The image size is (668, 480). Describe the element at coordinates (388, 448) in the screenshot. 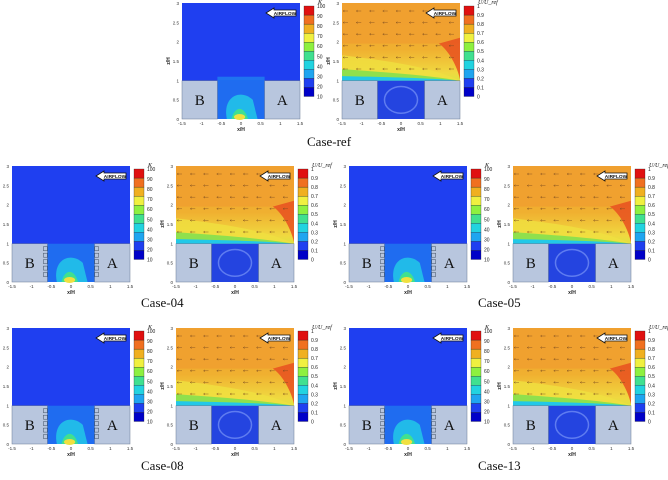

I see `k-xtick: -0.5` at that location.